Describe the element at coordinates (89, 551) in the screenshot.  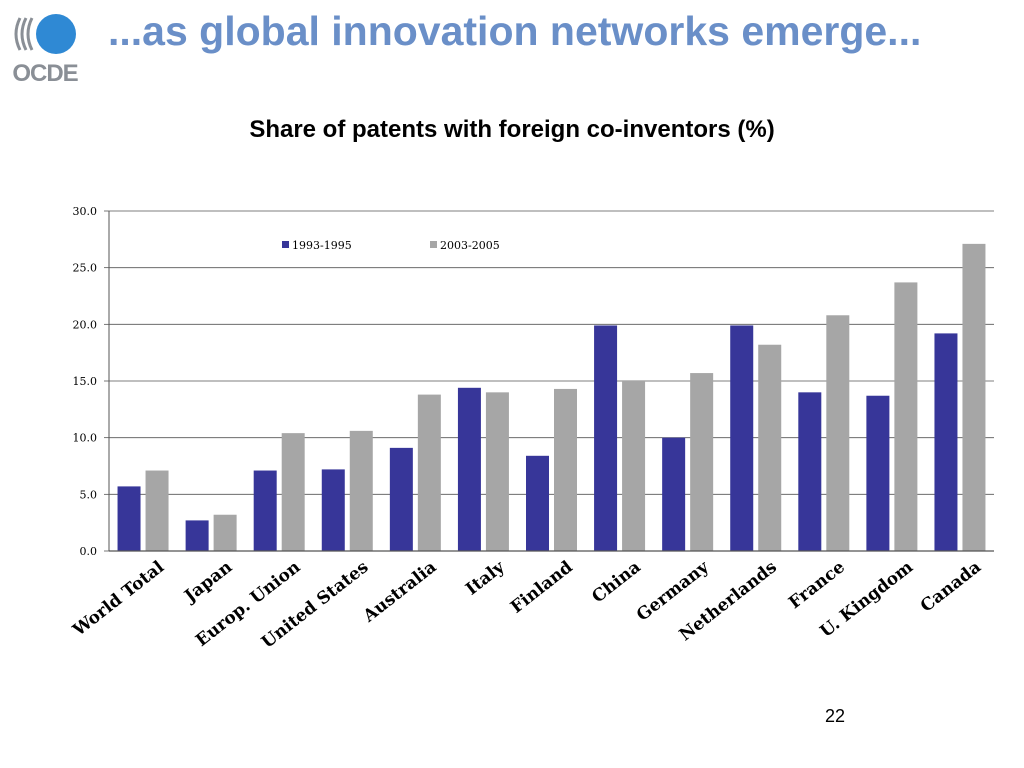
I see `y-tick-label: 0.0` at that location.